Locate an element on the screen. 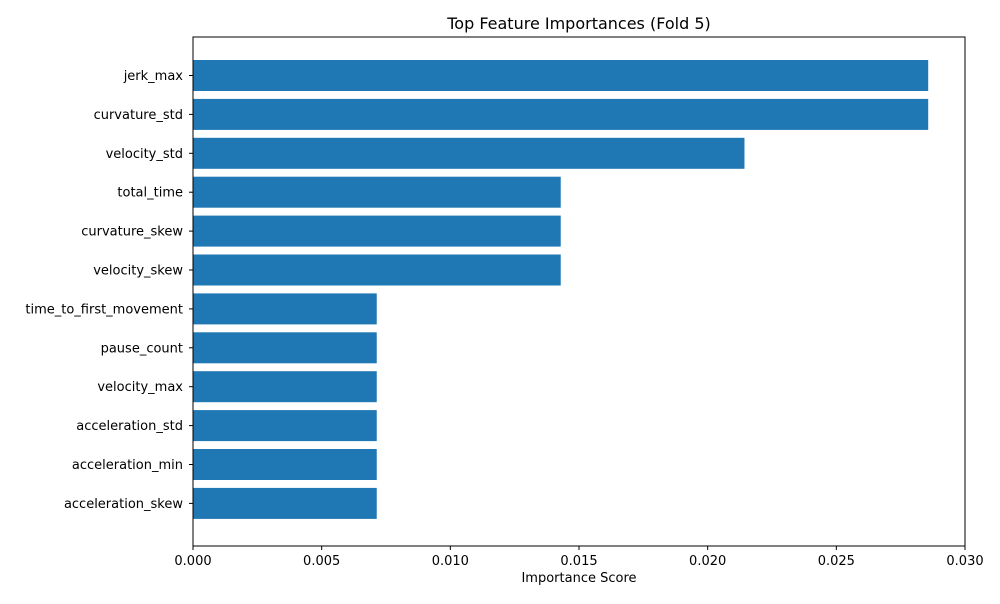 The image size is (1000, 604). y-tick-label: velocity_skew is located at coordinates (138, 271).